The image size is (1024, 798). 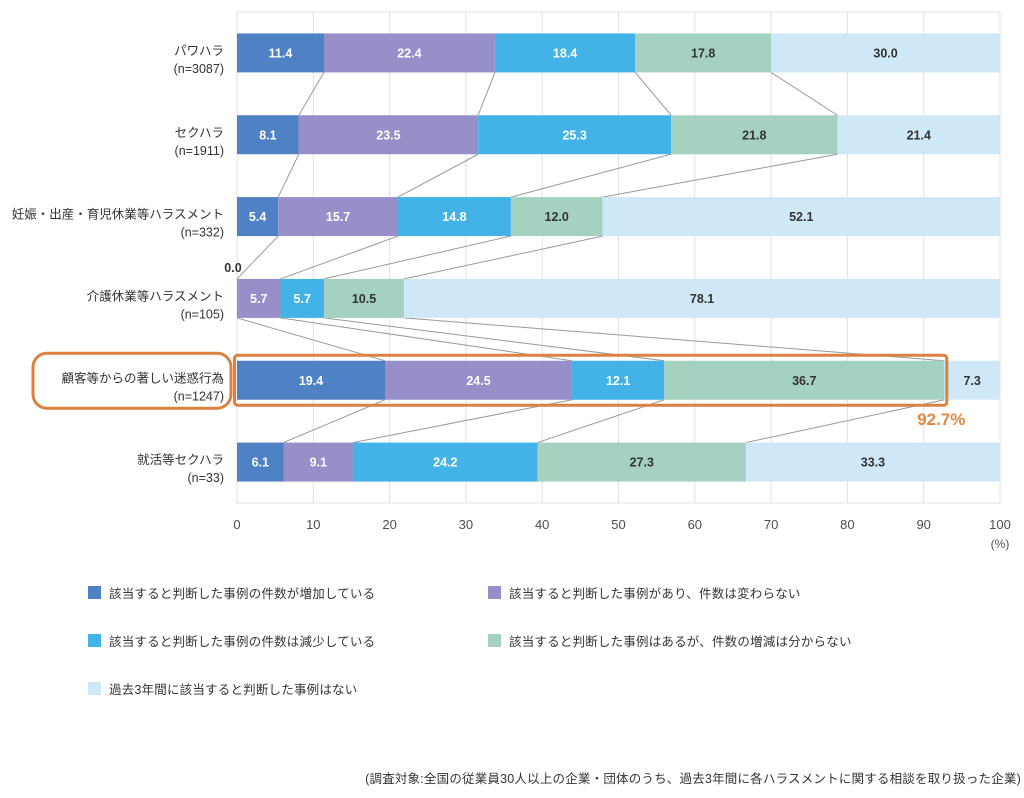 I want to click on bar-value-label: 12.0, so click(x=557, y=217).